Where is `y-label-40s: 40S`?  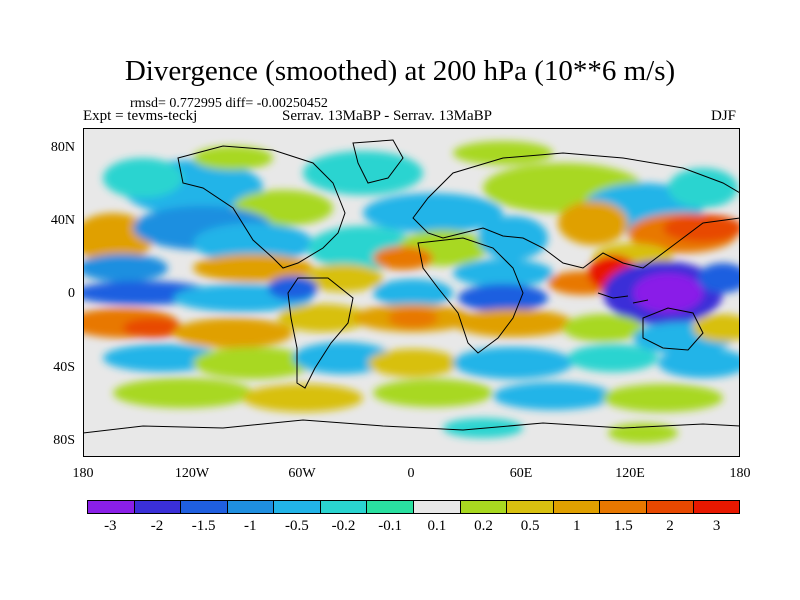 y-label-40s: 40S is located at coordinates (64, 367).